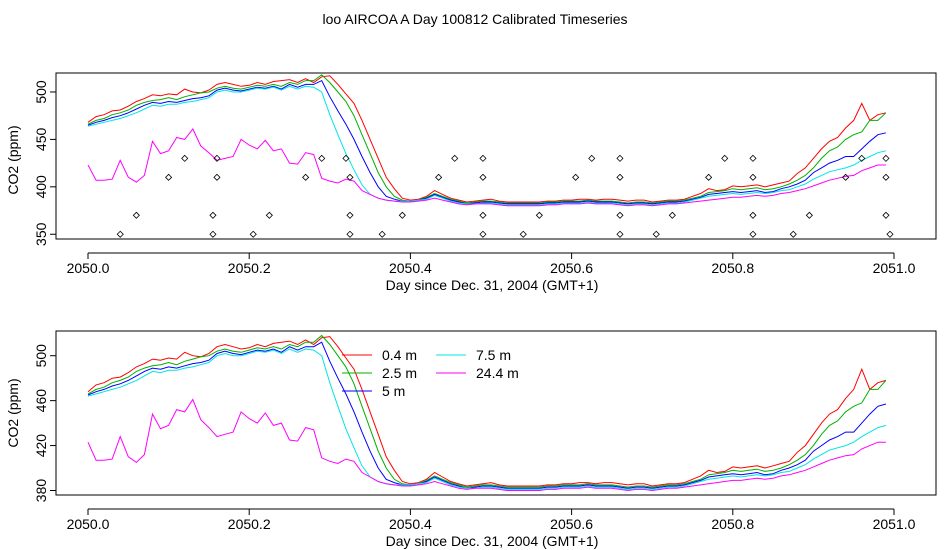  Describe the element at coordinates (491, 264) in the screenshot. I see `x-axis-top: 2050.0 2050.2 2050.4 2050.6 2050.8 2051.0` at that location.